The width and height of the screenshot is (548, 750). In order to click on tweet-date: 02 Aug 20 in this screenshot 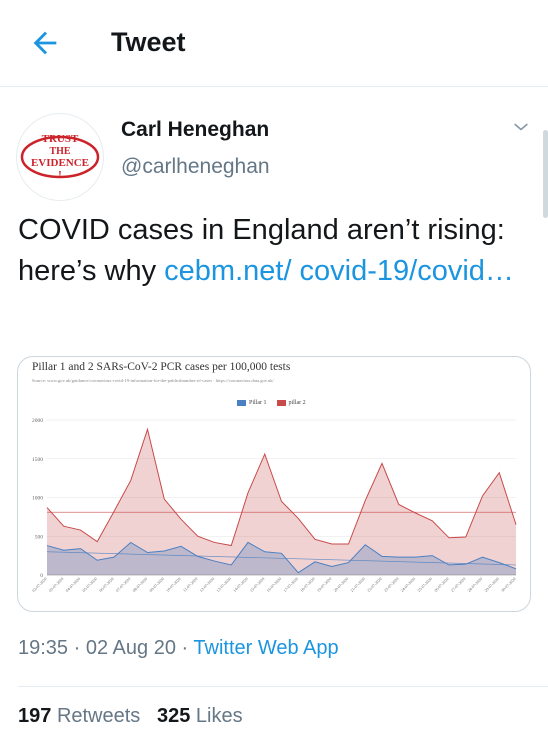, I will do `click(130, 648)`.